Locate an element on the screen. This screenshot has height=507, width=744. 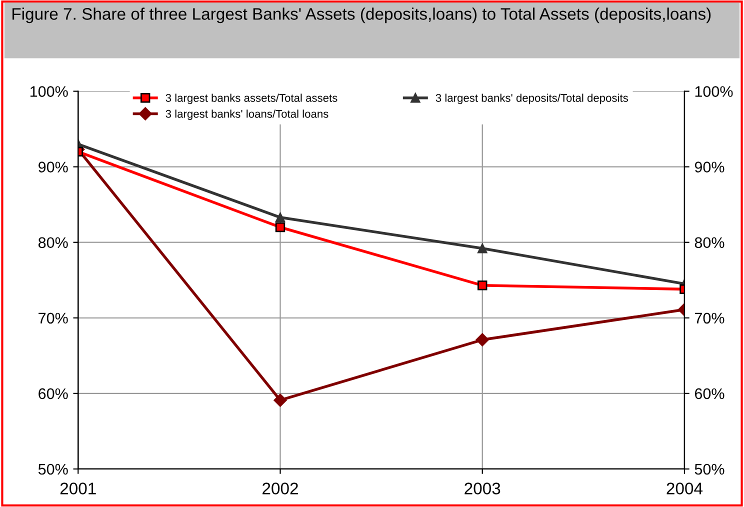
legend-label: 3 largest banks assets/Total assets is located at coordinates (252, 99).